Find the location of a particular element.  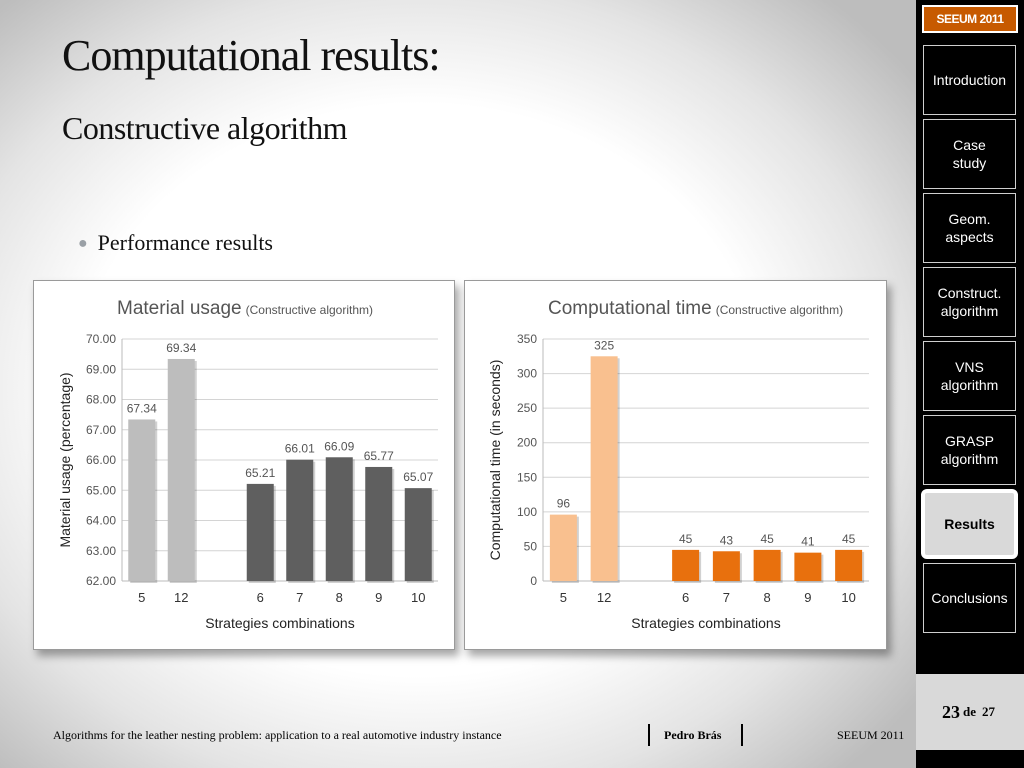

y-tick-label: 62.00 is located at coordinates (101, 581).